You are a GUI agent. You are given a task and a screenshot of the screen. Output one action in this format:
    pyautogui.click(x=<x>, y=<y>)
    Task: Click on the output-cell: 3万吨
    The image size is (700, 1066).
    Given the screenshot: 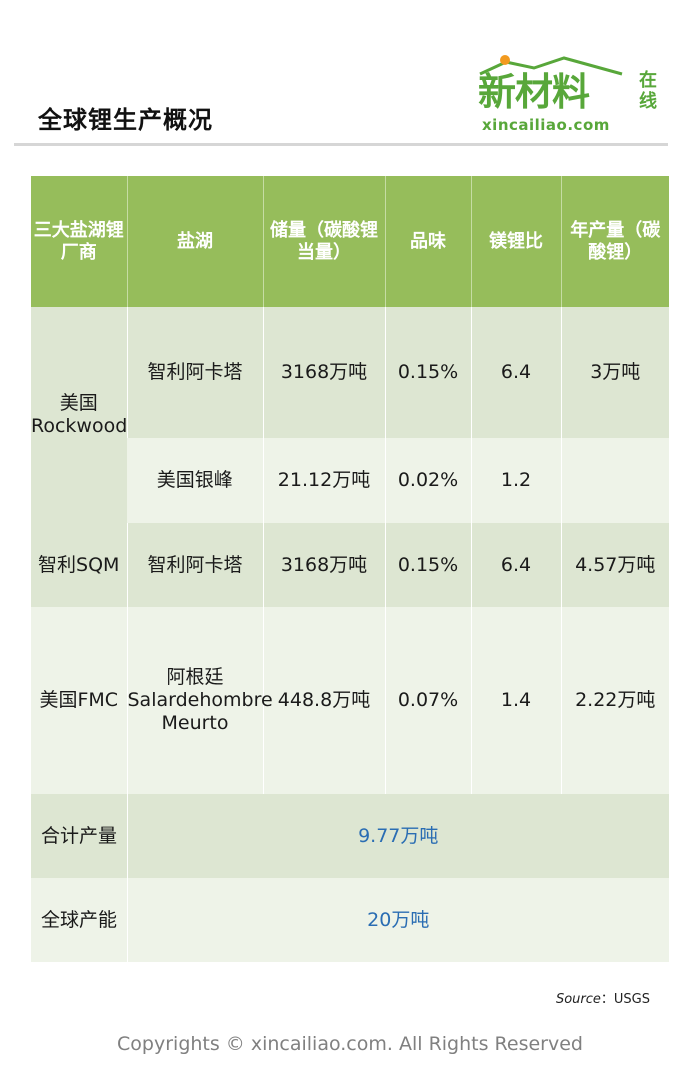 What is the action you would take?
    pyautogui.click(x=614, y=372)
    